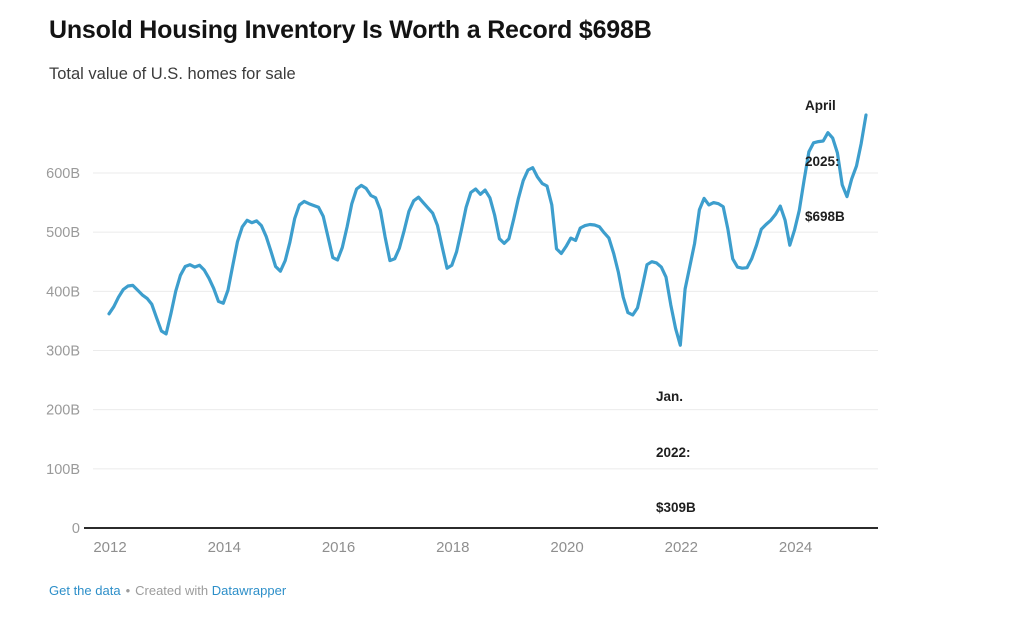 Image resolution: width=1024 pixels, height=620 pixels. I want to click on chart-footer: Get the data • Created with Datawrapper, so click(167, 590).